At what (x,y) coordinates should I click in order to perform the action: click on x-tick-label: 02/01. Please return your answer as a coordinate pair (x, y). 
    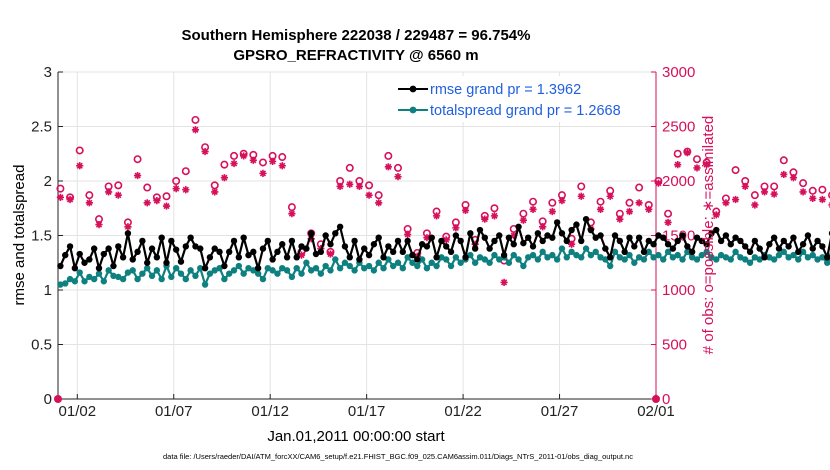
    Looking at the image, I should click on (656, 411).